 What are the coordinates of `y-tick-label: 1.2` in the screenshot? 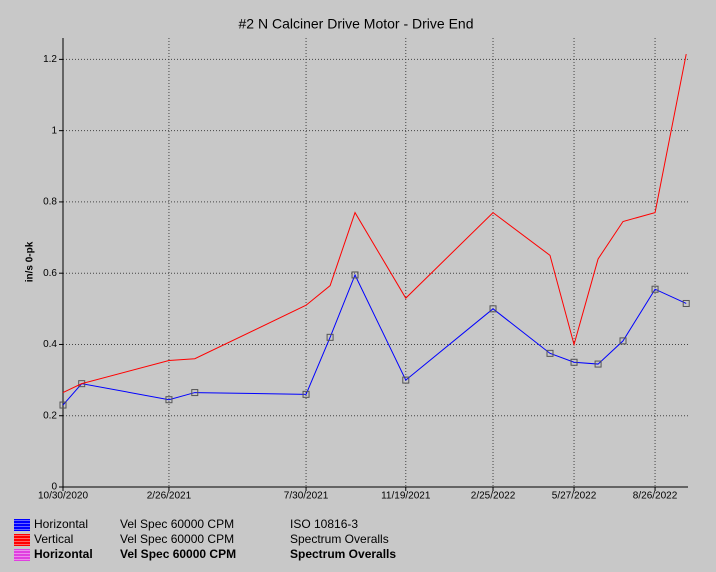 It's located at (50, 59).